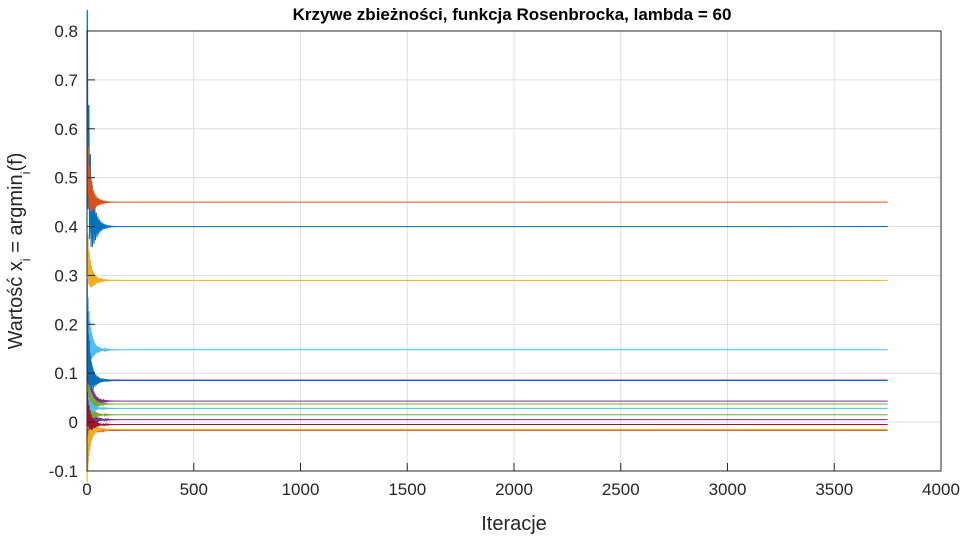 This screenshot has width=965, height=539. What do you see at coordinates (407, 489) in the screenshot?
I see `x-tick-label: 1500` at bounding box center [407, 489].